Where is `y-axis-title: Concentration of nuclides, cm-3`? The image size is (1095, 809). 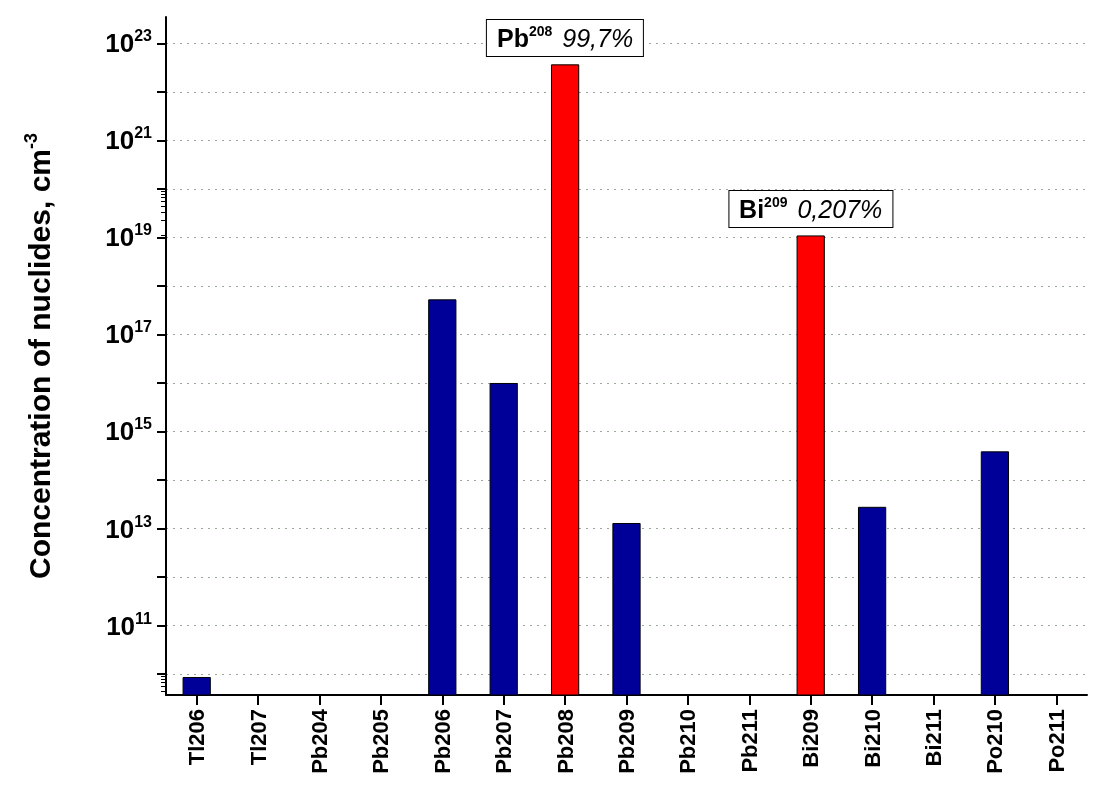 y-axis-title: Concentration of nuclides, cm-3 is located at coordinates (38, 356).